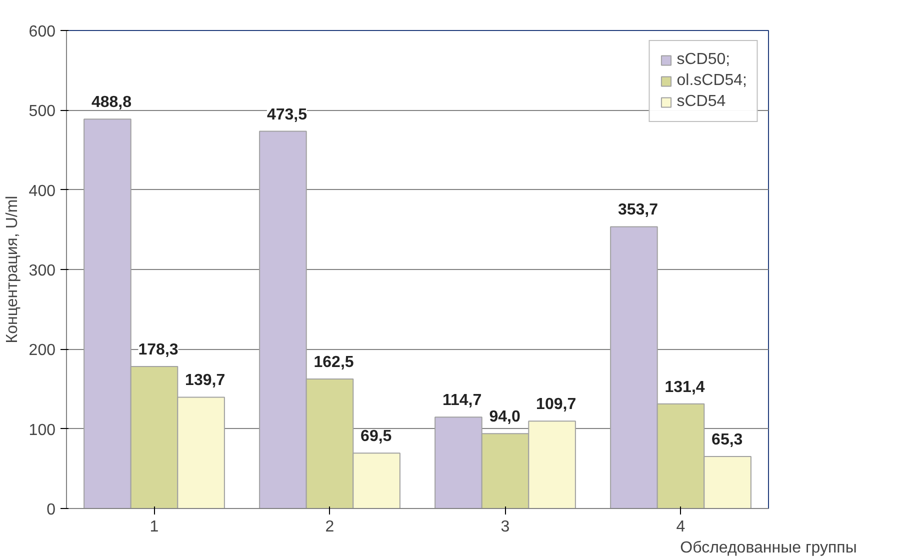 The image size is (898, 559). I want to click on y-tick-label: 400, so click(42, 191).